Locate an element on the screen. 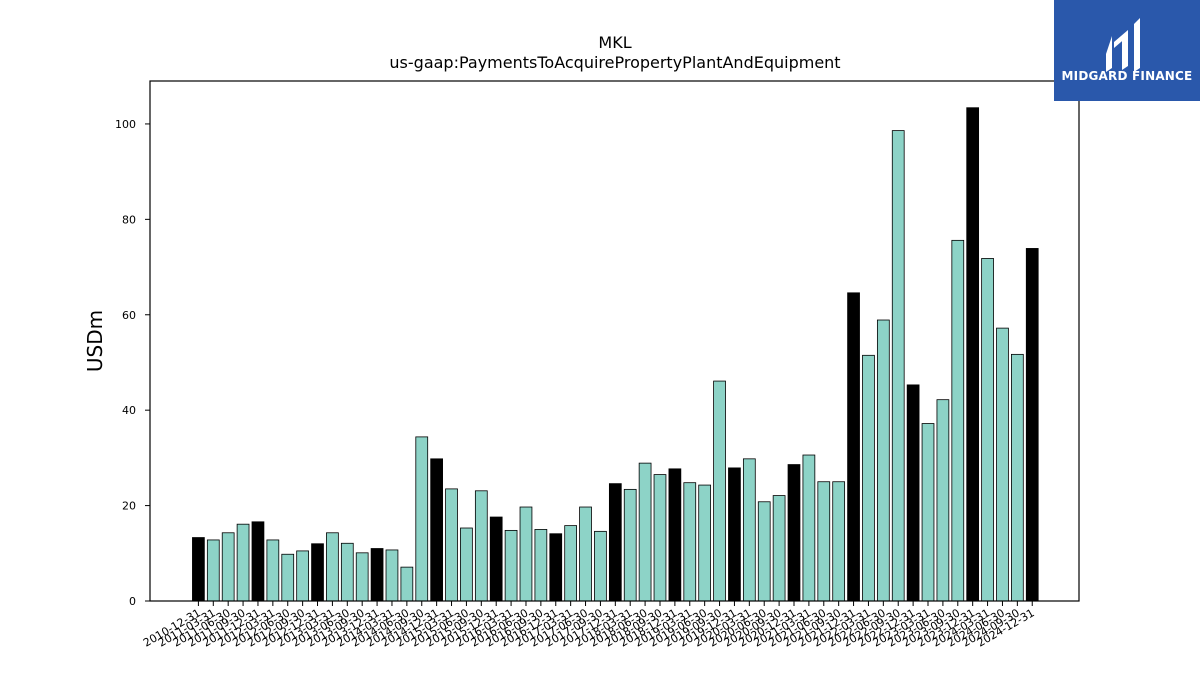 Image resolution: width=1200 pixels, height=675 pixels. y-tick-label: 0 is located at coordinates (132, 601).